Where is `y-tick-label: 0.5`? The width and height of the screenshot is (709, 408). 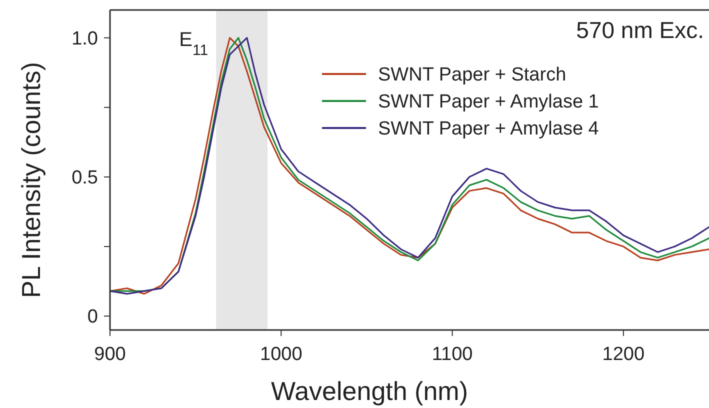 y-tick-label: 0.5 is located at coordinates (85, 178).